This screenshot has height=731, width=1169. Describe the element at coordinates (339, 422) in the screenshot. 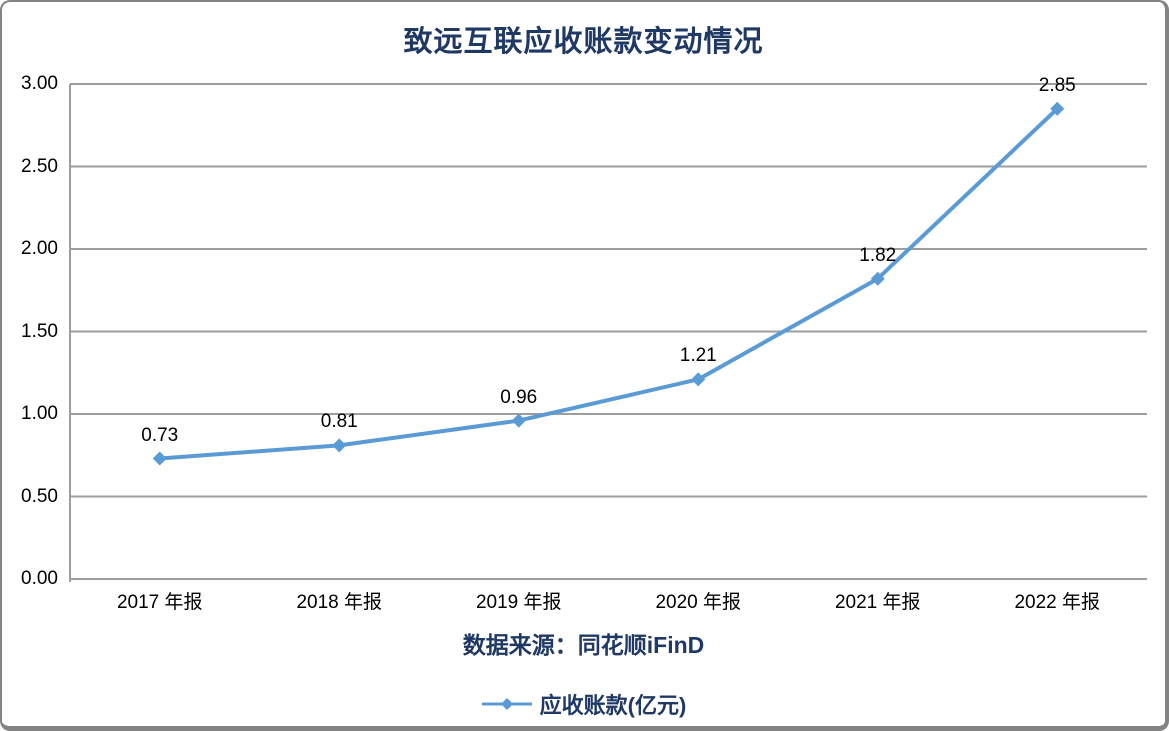

I see `data-point-label: 0.81` at that location.